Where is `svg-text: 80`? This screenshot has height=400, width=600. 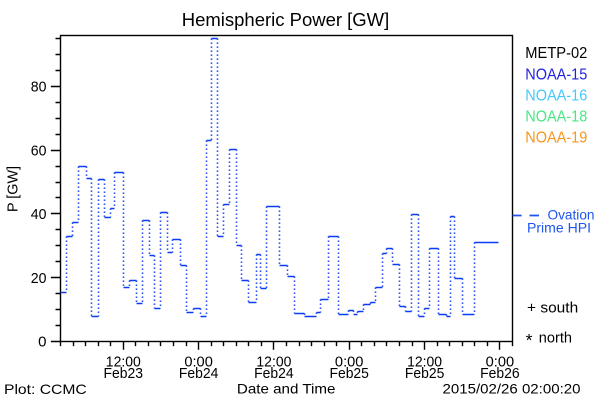
svg-text: 80 is located at coordinates (39, 87).